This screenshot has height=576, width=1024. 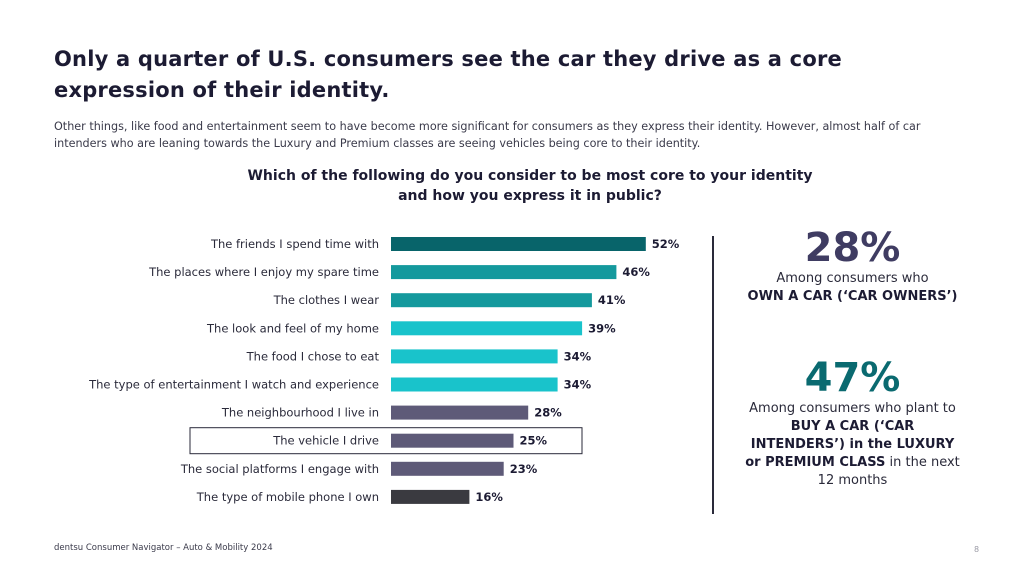 I want to click on category-label: The friends I spend time with, so click(x=294, y=244).